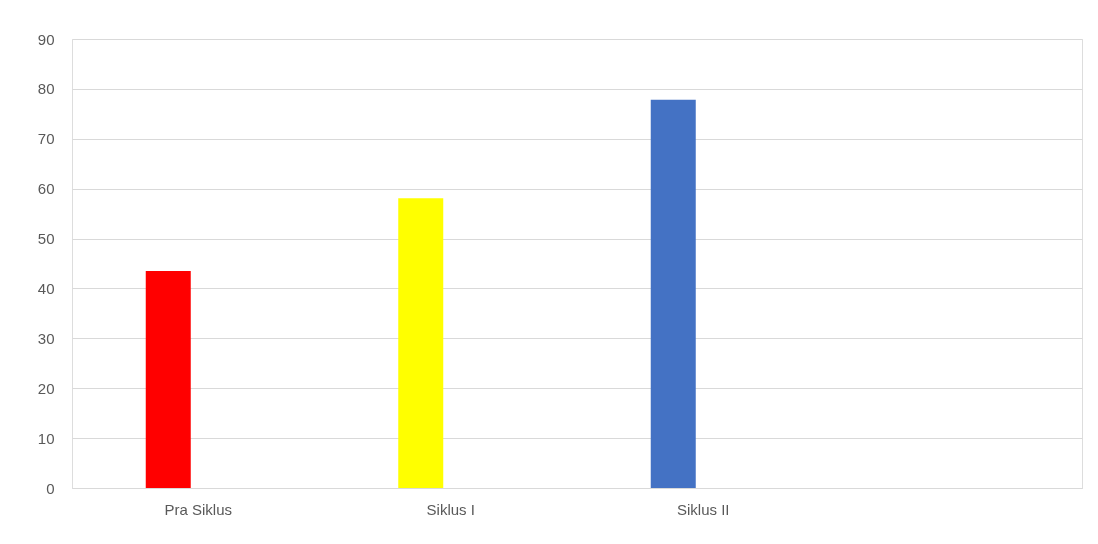  What do you see at coordinates (198, 509) in the screenshot?
I see `x-tick-label: Pra Siklus` at bounding box center [198, 509].